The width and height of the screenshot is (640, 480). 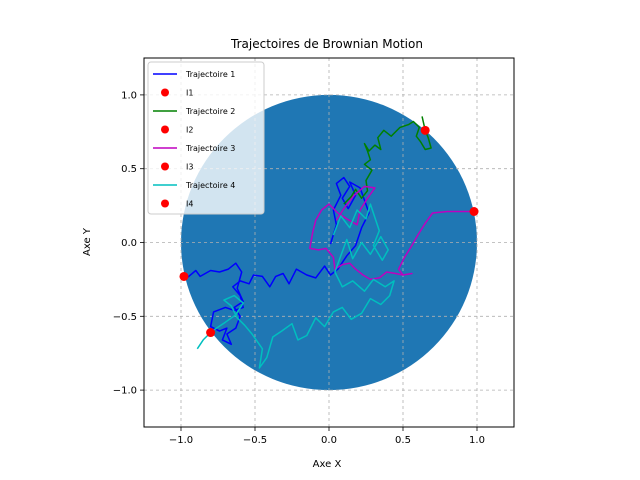 What do you see at coordinates (329, 440) in the screenshot?
I see `x-tick-label: 0.0` at bounding box center [329, 440].